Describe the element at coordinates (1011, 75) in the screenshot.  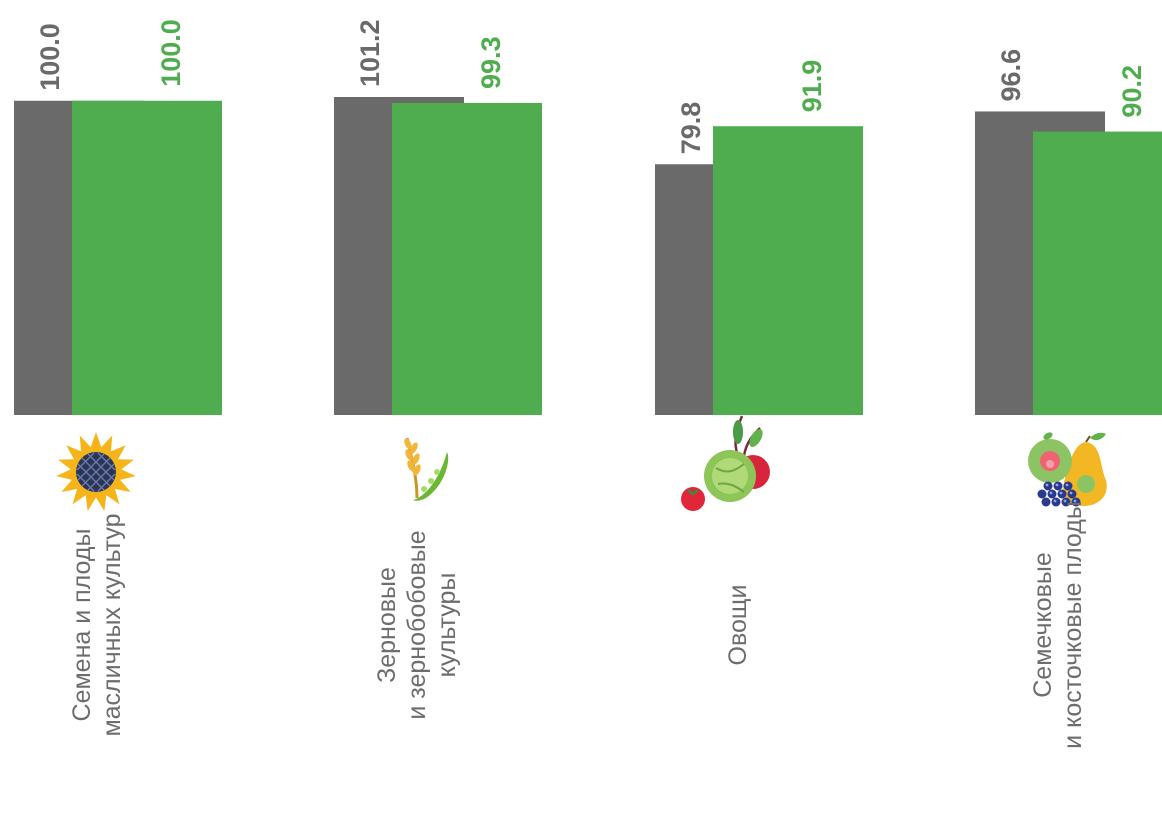
I see `data-label-series-1: 96.6` at that location.